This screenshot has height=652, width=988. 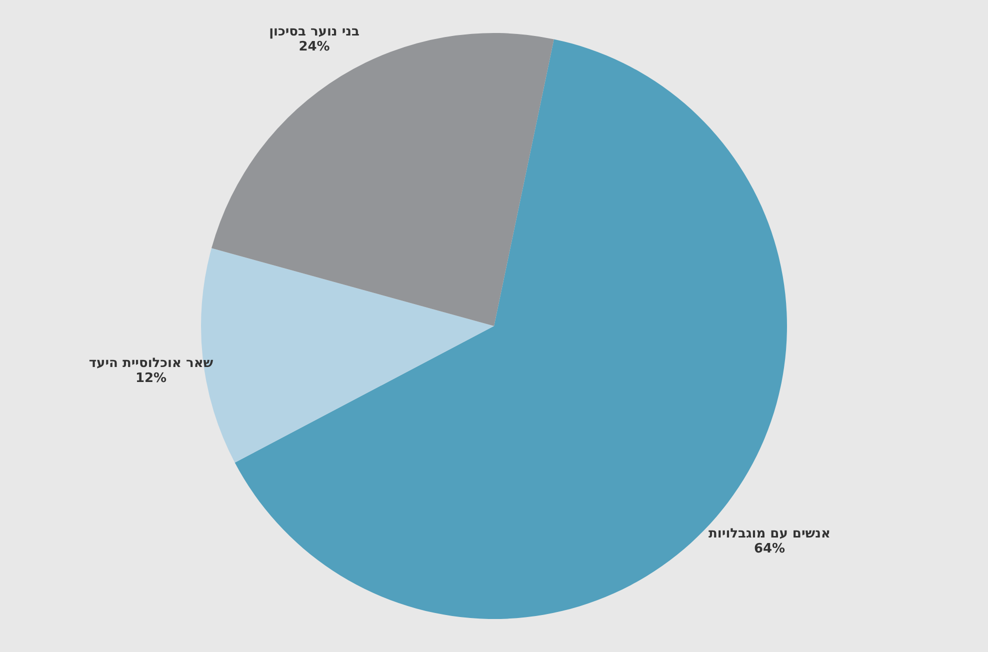 What do you see at coordinates (151, 378) in the screenshot?
I see `data-label: 12%` at bounding box center [151, 378].